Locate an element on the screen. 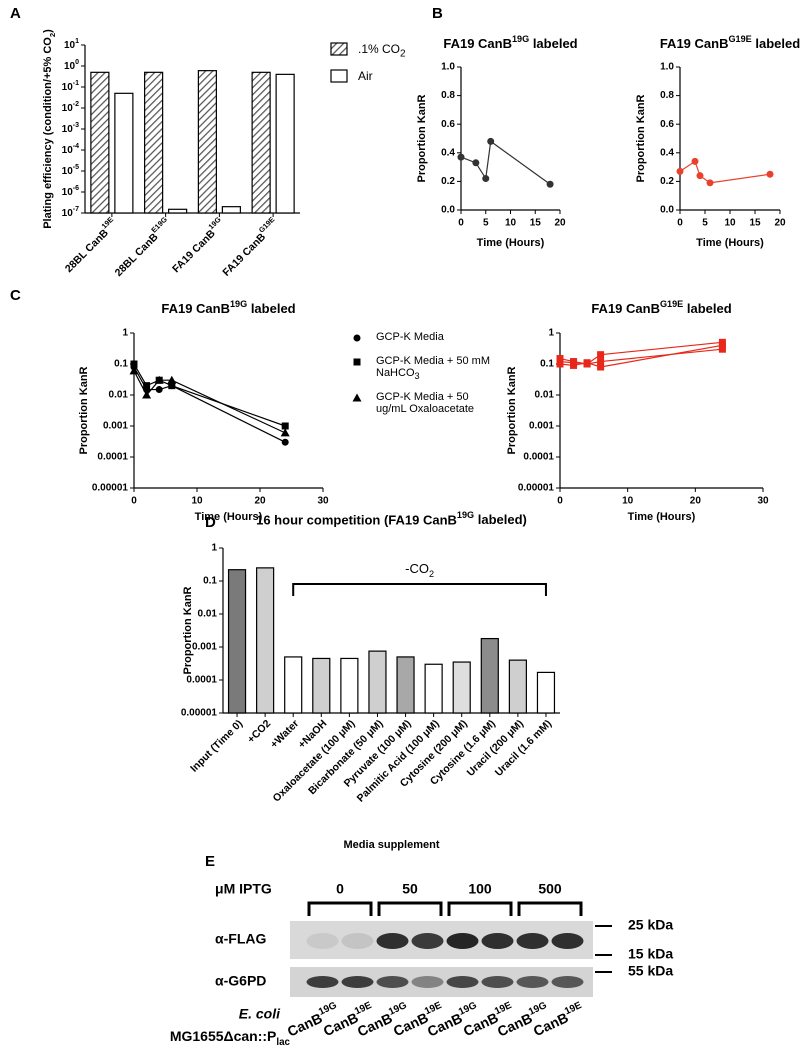  organism: E. coli is located at coordinates (260, 1014).